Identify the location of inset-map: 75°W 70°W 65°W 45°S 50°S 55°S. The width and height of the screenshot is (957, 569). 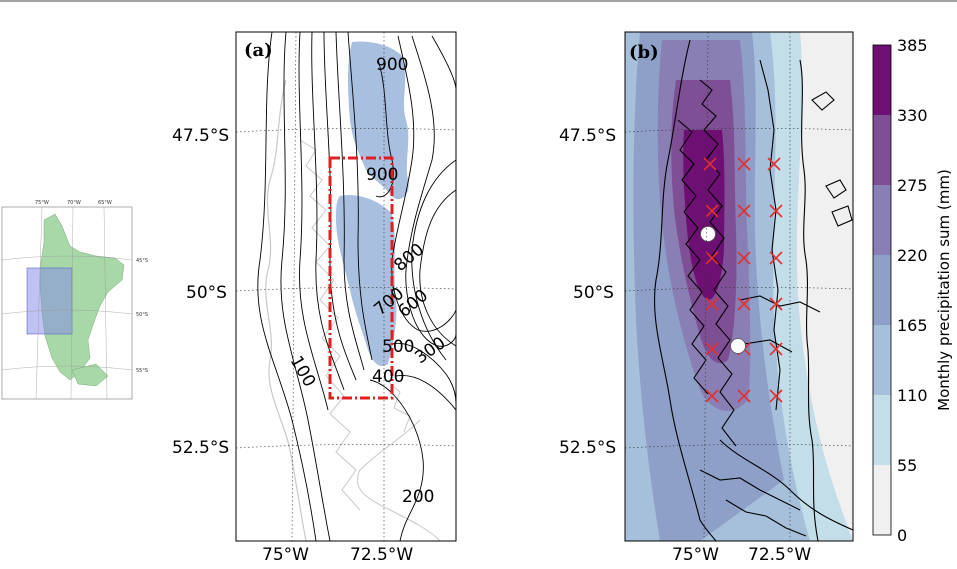
(74, 300).